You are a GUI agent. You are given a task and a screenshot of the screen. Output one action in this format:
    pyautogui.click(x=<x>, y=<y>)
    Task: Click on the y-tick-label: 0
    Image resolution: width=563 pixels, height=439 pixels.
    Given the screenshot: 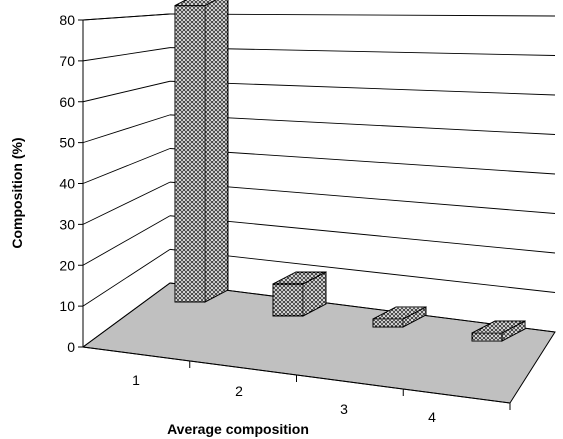 What is the action you would take?
    pyautogui.click(x=71, y=347)
    